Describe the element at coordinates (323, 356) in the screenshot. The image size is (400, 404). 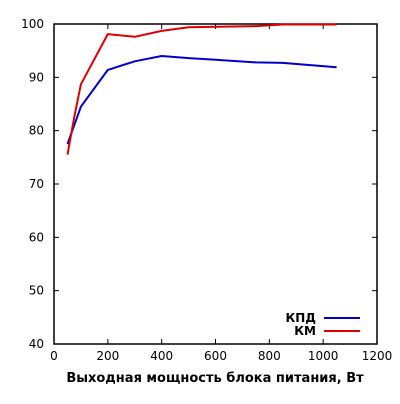
I see `x-tick-label: 1000` at that location.